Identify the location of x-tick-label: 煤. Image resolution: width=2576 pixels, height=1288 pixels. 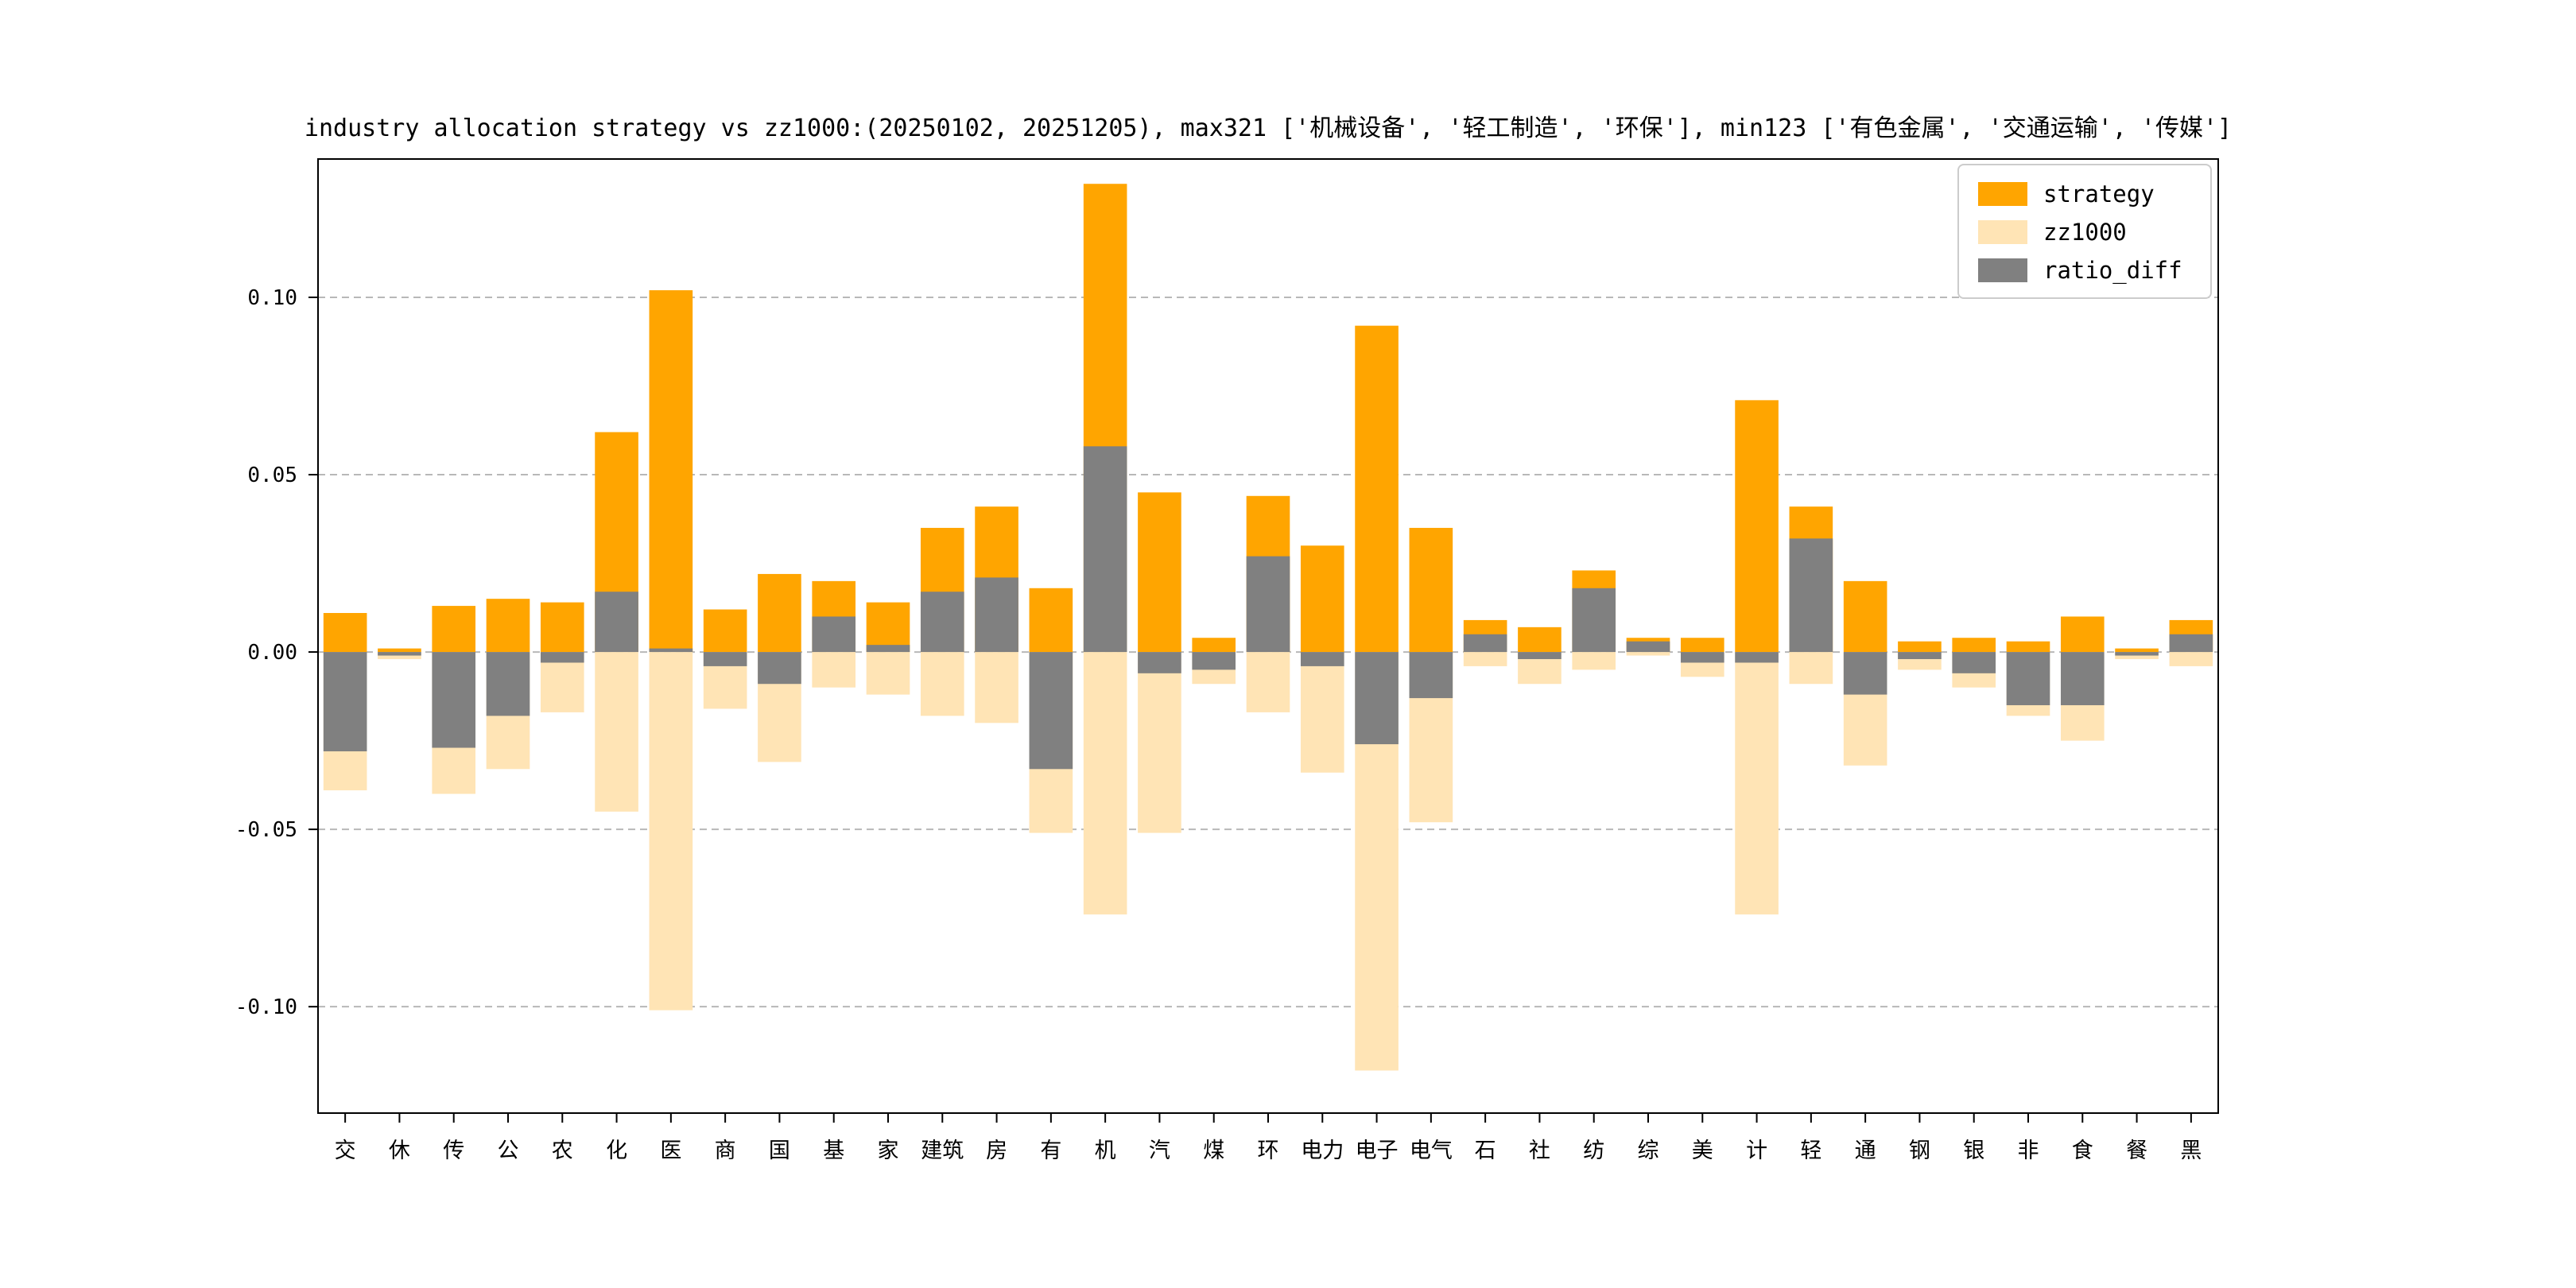
(1213, 1151).